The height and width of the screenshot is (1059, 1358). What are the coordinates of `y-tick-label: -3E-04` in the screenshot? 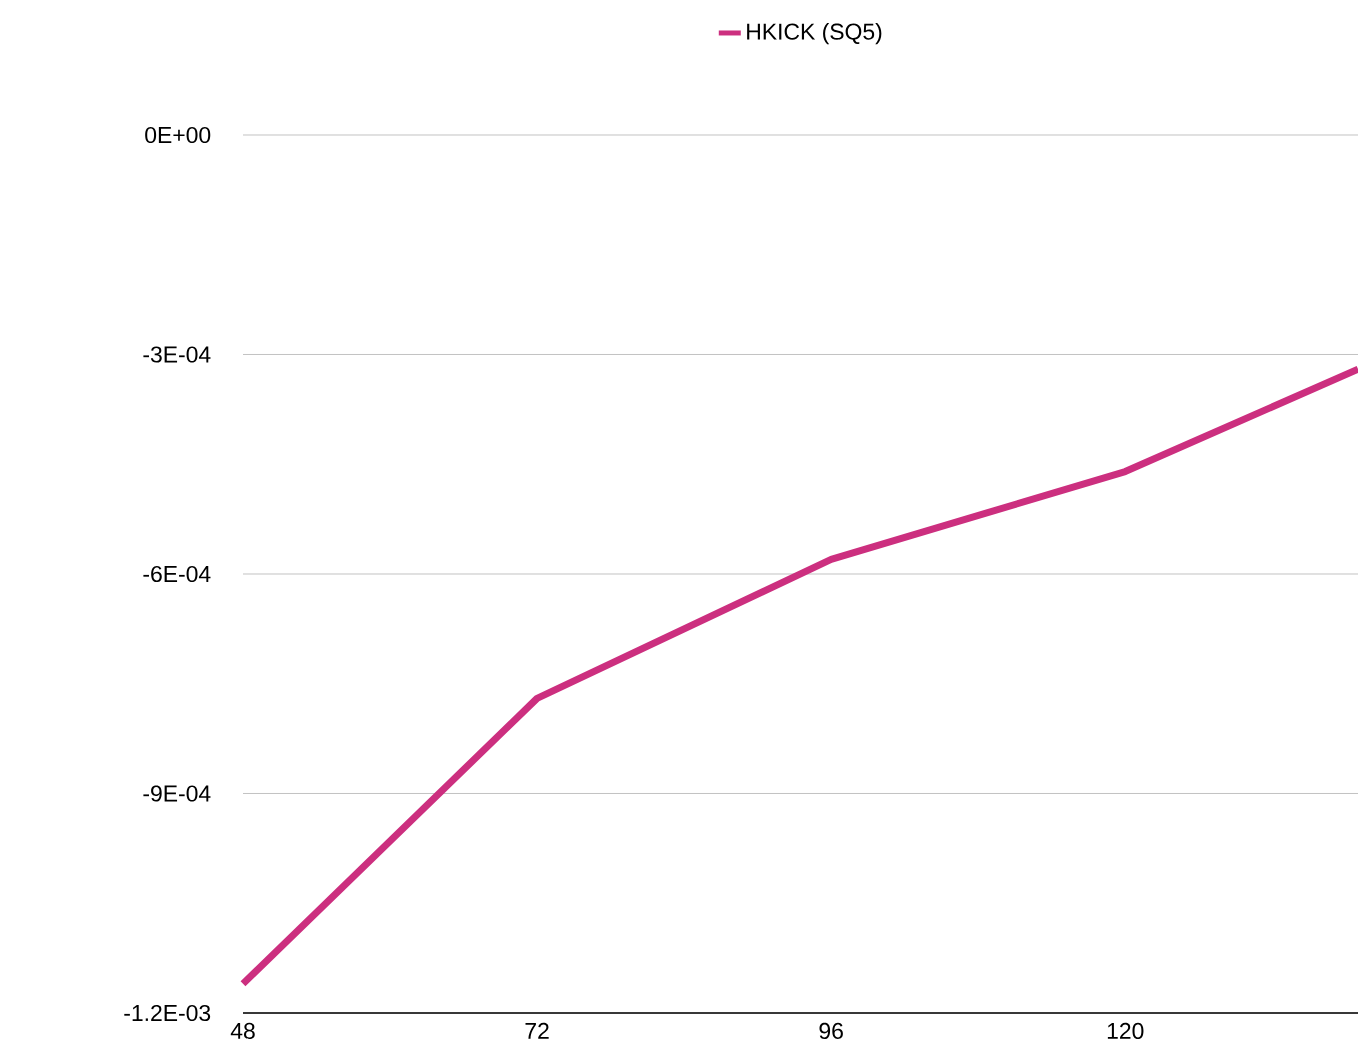 It's located at (177, 354).